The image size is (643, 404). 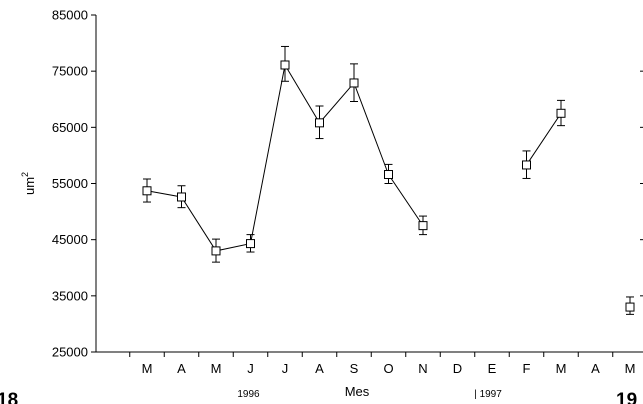 What do you see at coordinates (70, 127) in the screenshot?
I see `y-tick-label: 65000` at bounding box center [70, 127].